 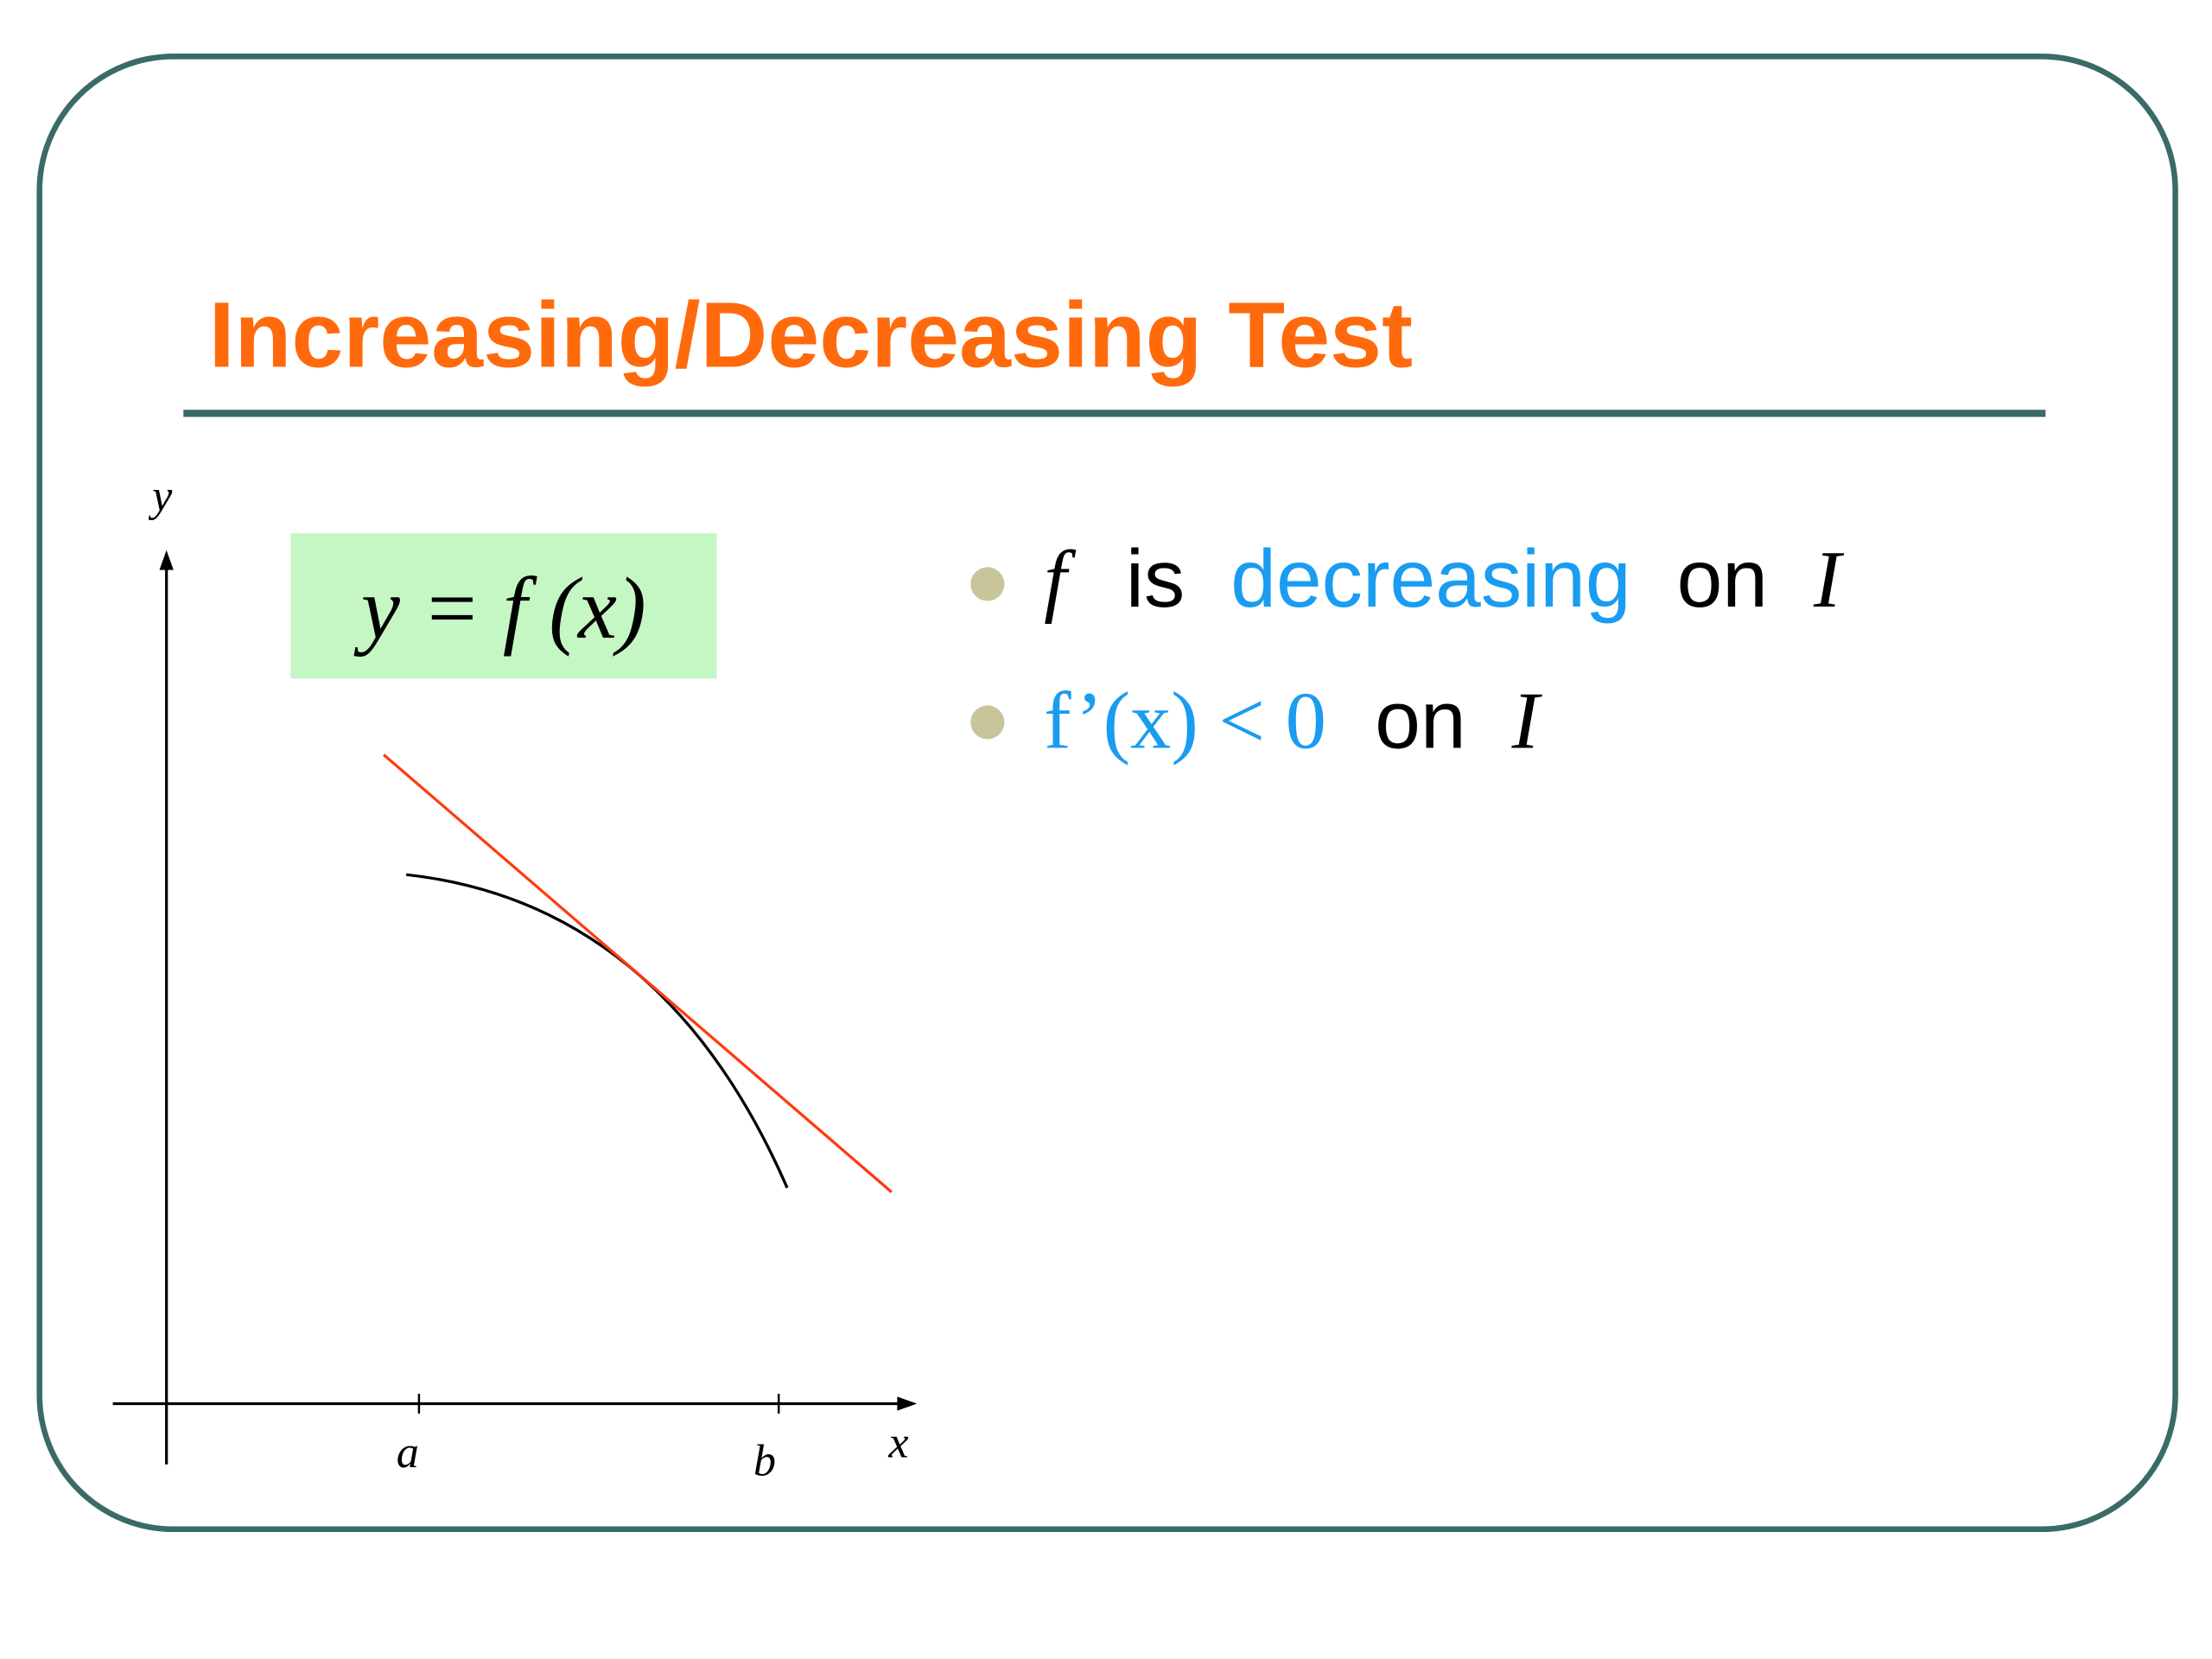 What do you see at coordinates (897, 1443) in the screenshot?
I see `x-label: x` at bounding box center [897, 1443].